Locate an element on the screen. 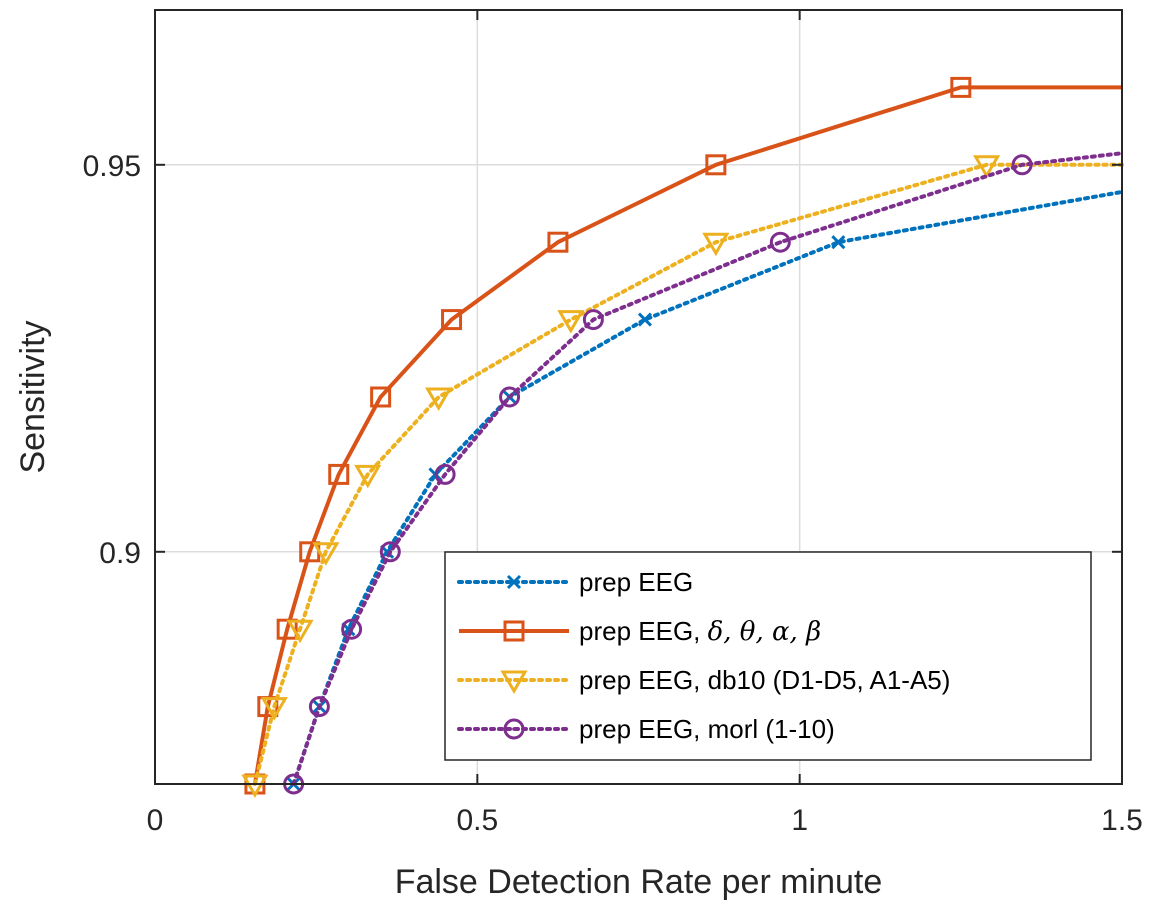  y-tick-label: 0.9 is located at coordinates (120, 553).